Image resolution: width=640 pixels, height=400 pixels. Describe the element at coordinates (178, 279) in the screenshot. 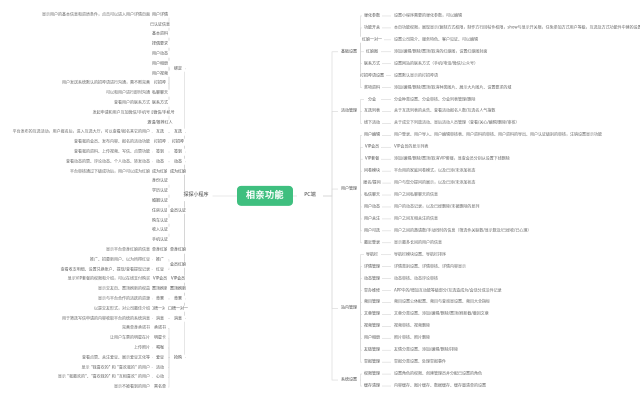

I see `category-label: VIP会员` at that location.